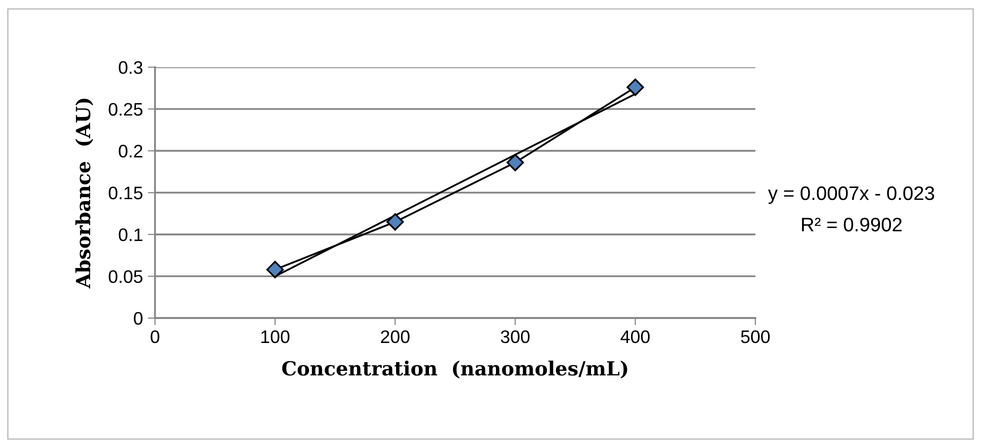 This screenshot has height=448, width=981. I want to click on x-tick-label: 500, so click(755, 337).